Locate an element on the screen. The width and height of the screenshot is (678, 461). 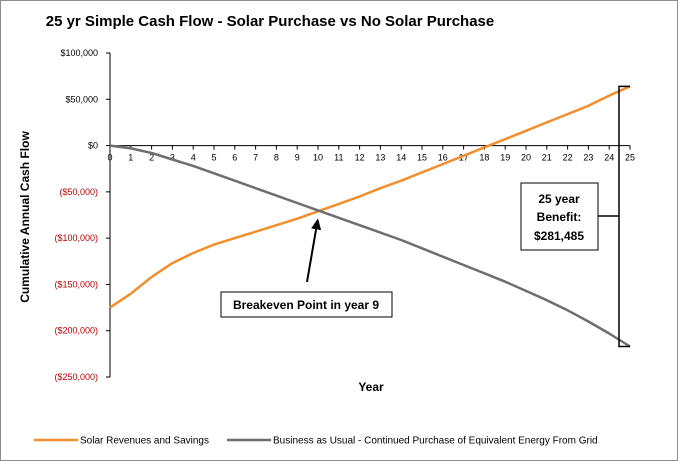
breakeven-annotation: Breakeven Point in year 9 is located at coordinates (306, 268).